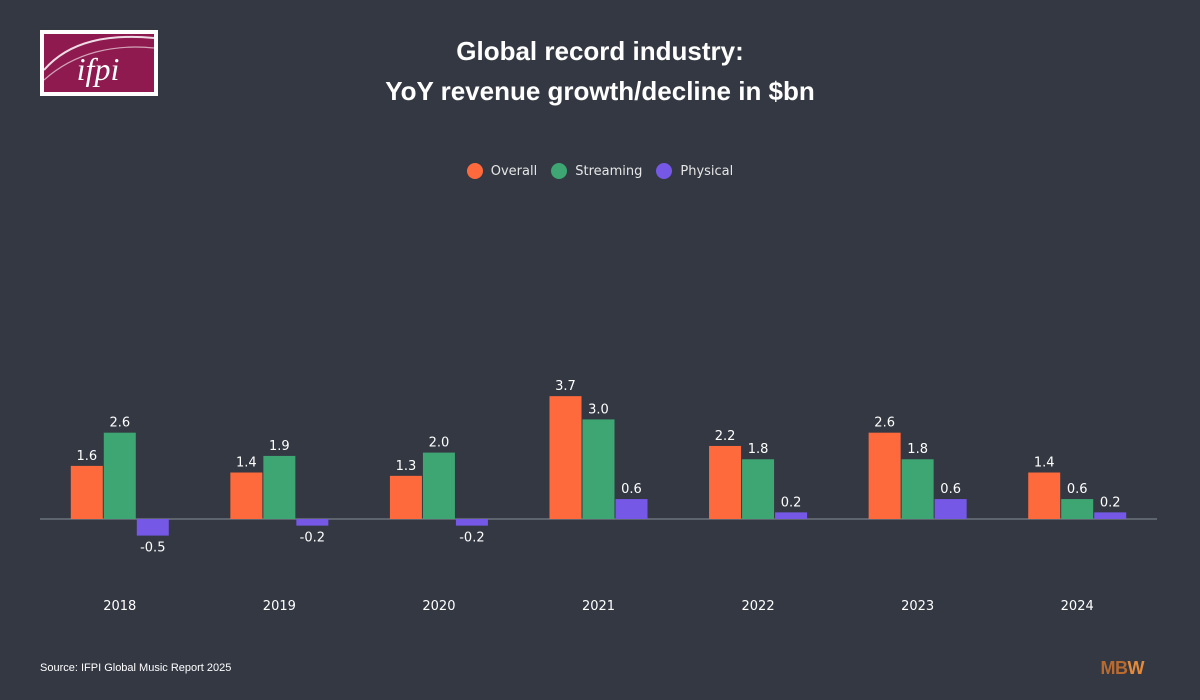 This screenshot has width=1200, height=700. I want to click on x-tick-label-2018: 2018, so click(119, 606).